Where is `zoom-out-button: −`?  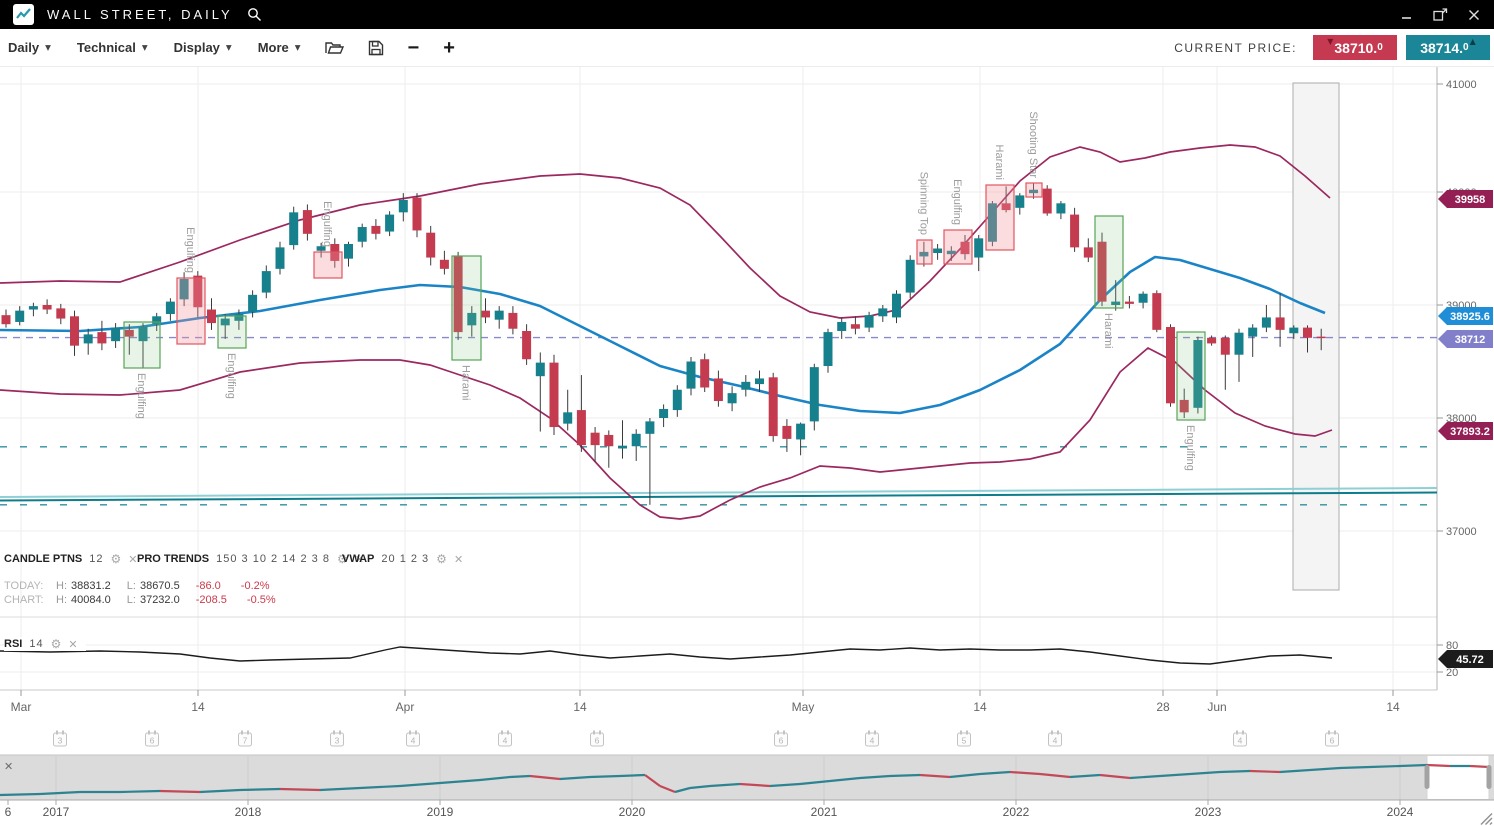 zoom-out-button: − is located at coordinates (413, 47).